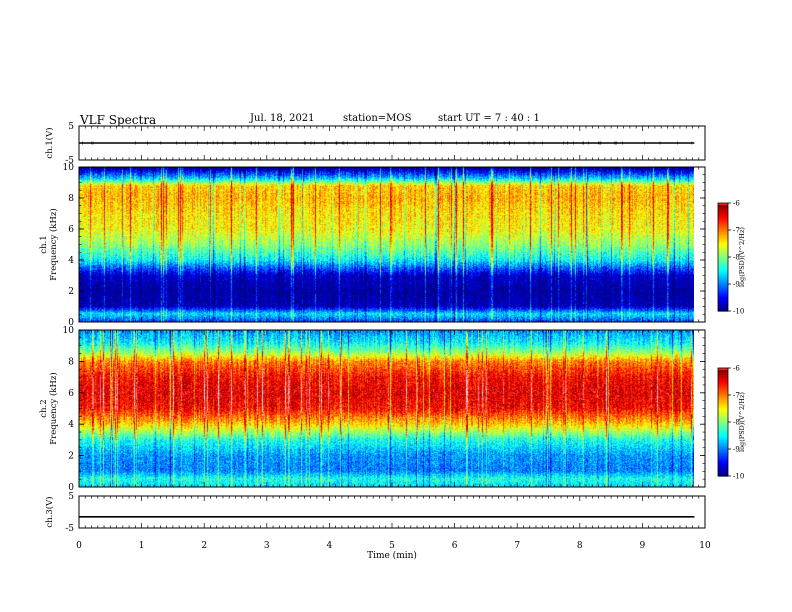 The width and height of the screenshot is (792, 612). I want to click on x-tick-label: 3, so click(267, 546).